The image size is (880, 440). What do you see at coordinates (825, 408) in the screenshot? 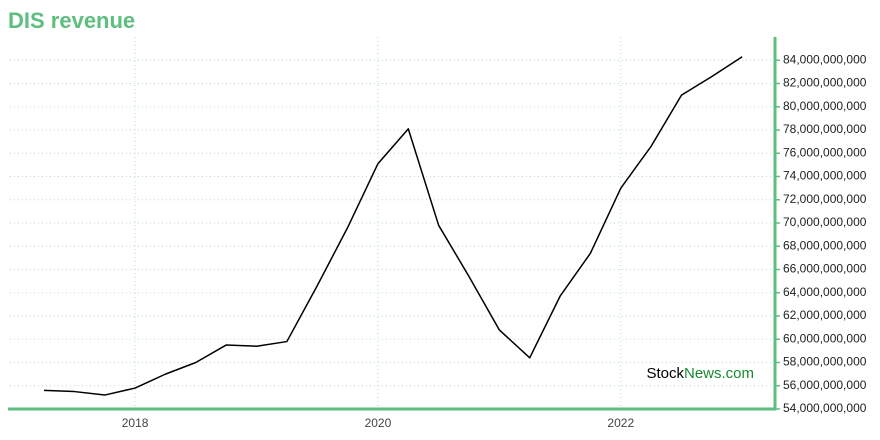
I see `y-tick-label: 54,000,000,000` at bounding box center [825, 408].